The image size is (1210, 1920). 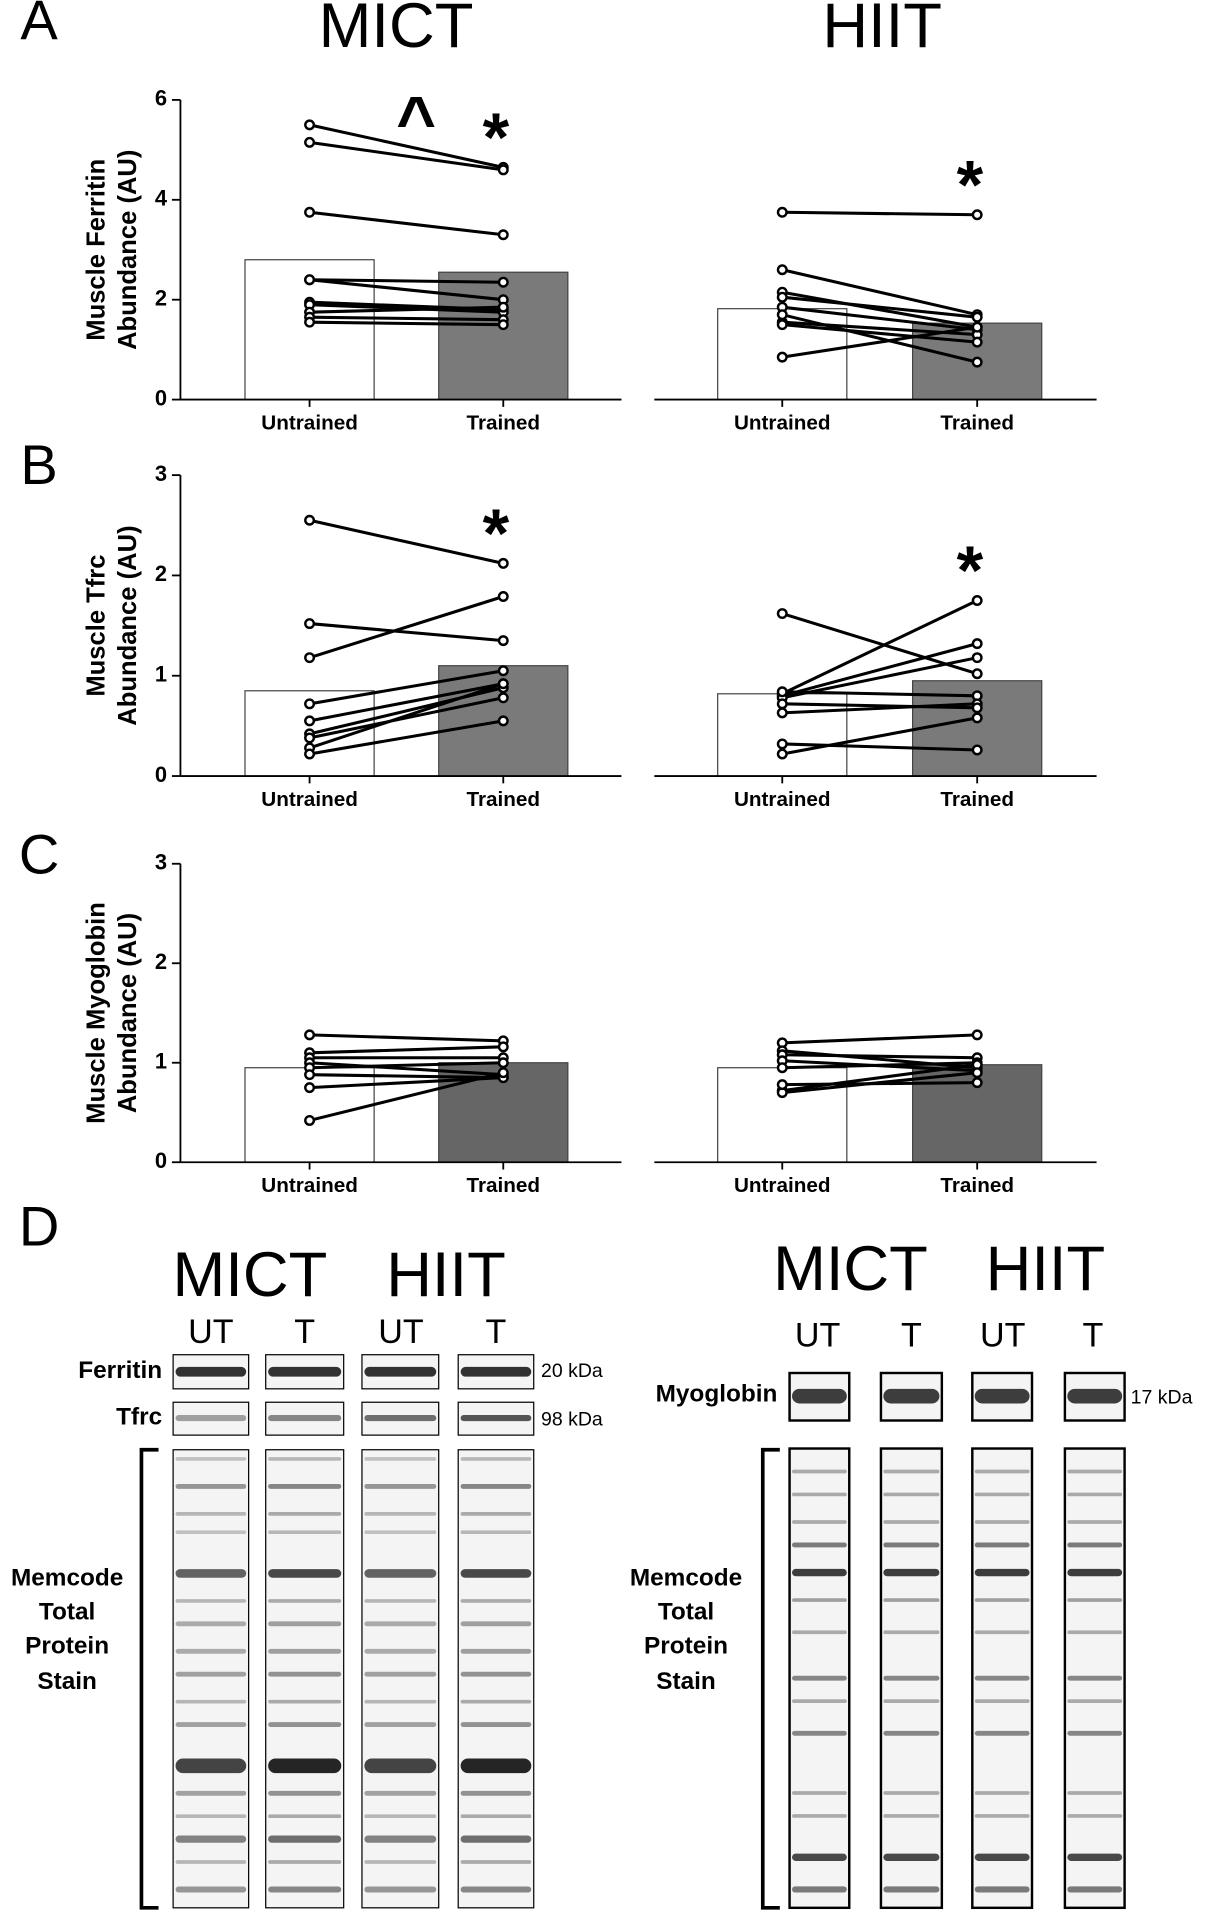 What do you see at coordinates (128, 625) in the screenshot?
I see `y-axis-label: Abundance (AU)` at bounding box center [128, 625].